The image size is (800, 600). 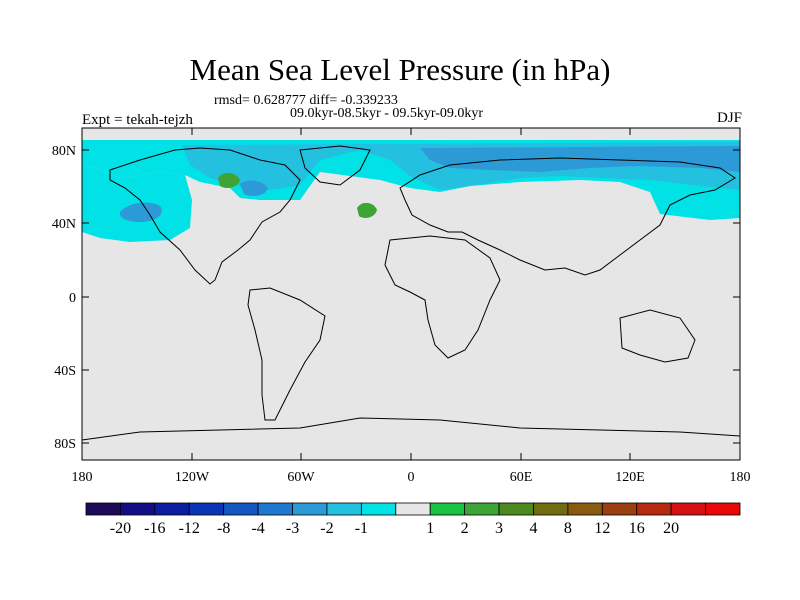 What do you see at coordinates (64, 151) in the screenshot?
I see `lat-tick-label: 80N` at bounding box center [64, 151].